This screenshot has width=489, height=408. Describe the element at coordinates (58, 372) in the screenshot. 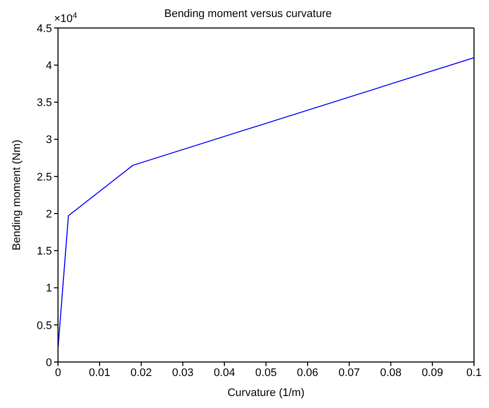

I see `x-tick-label: 0` at that location.